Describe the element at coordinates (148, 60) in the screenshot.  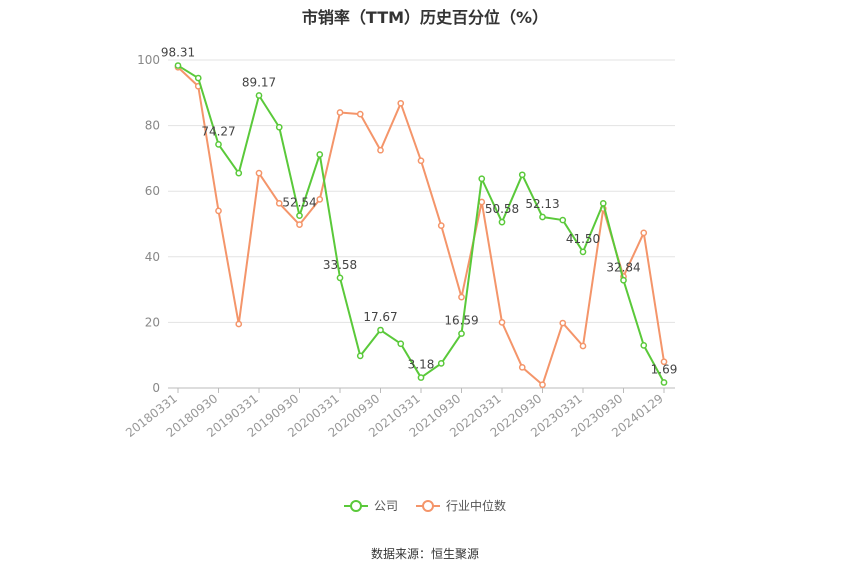
I see `y-tick-label: 100` at that location.